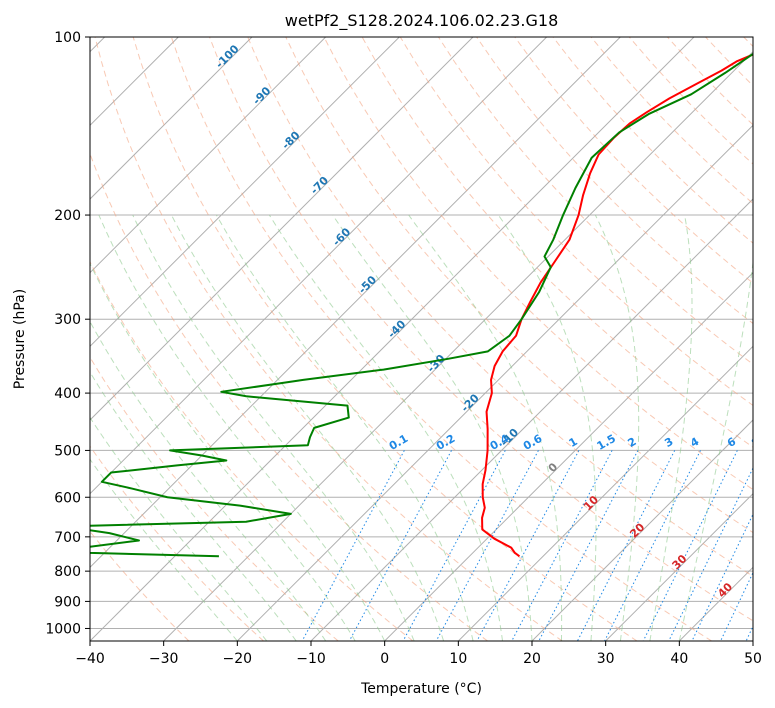 The height and width of the screenshot is (708, 775). I want to click on y-tick-label: 700, so click(67, 538).